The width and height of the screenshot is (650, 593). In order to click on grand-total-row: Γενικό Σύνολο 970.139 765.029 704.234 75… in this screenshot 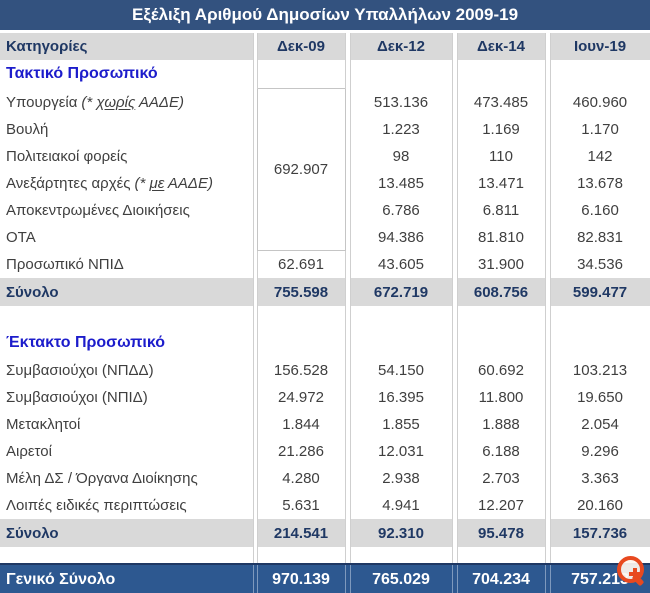, I will do `click(325, 578)`.